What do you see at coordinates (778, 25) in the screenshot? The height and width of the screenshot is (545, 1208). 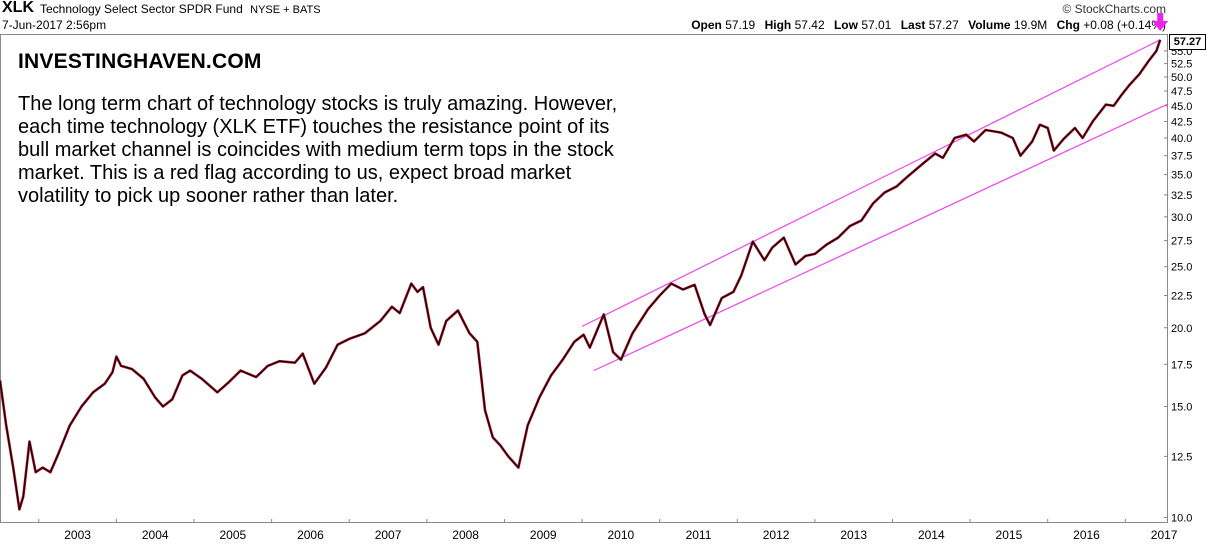 I see `high-label: High` at bounding box center [778, 25].